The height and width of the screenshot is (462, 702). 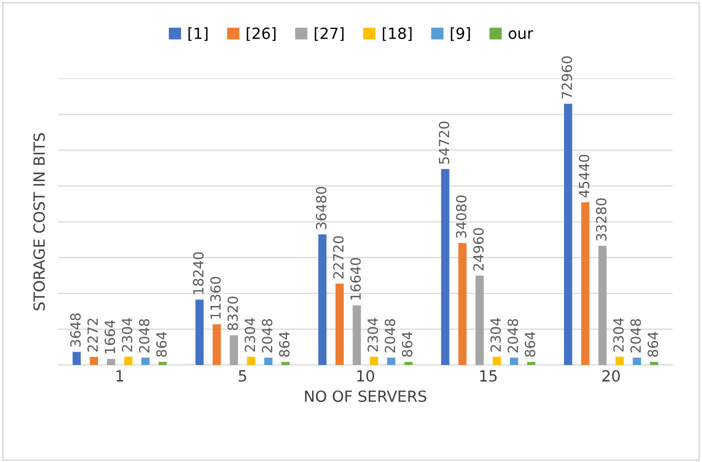 I want to click on data-label: 3648, so click(x=75, y=330).